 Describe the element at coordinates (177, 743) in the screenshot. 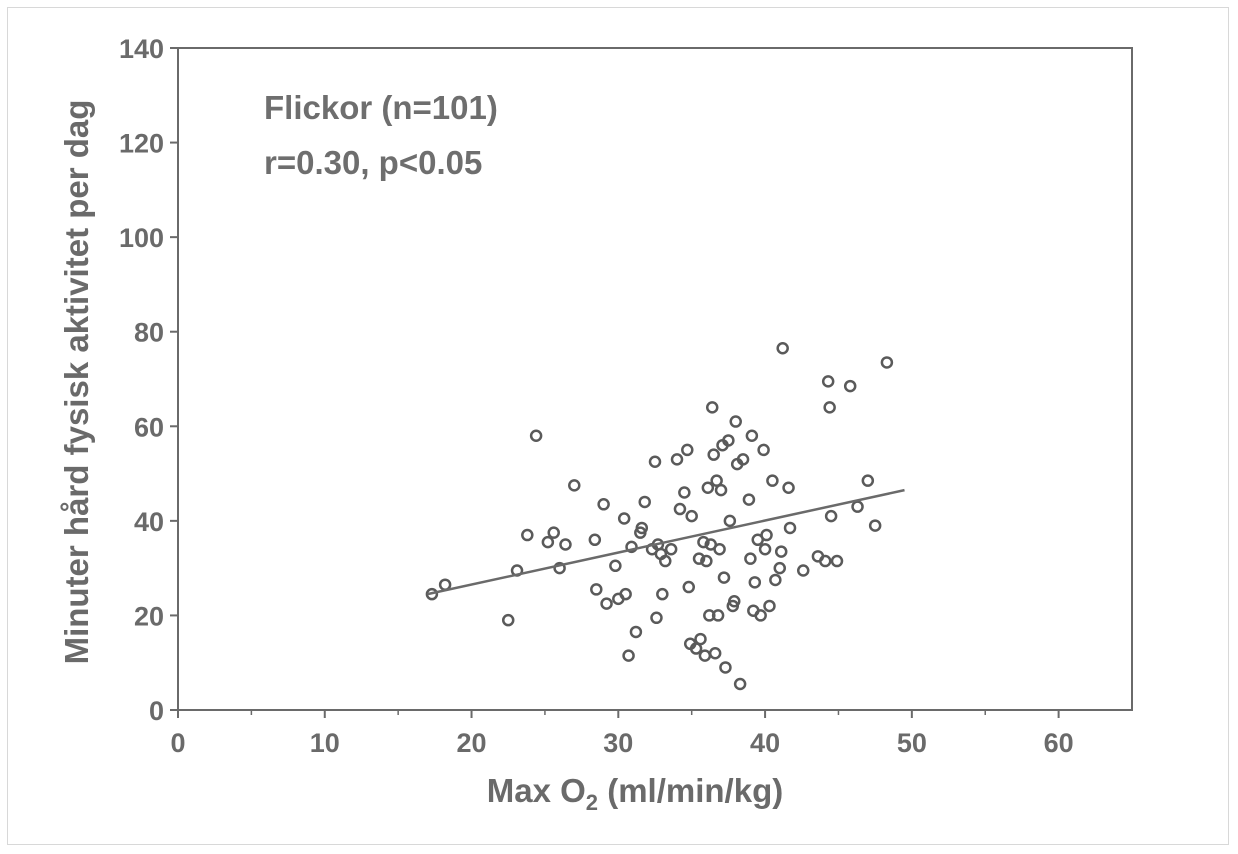

I see `x-tick-label: 0` at that location.